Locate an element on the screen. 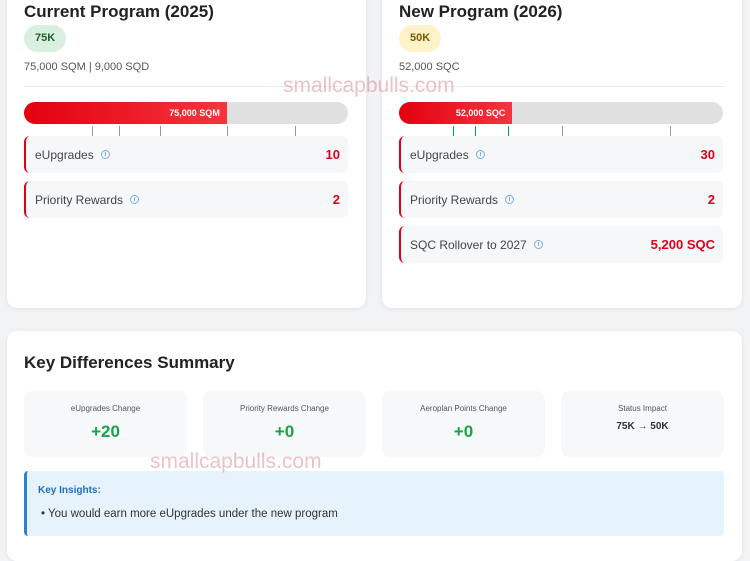 This screenshot has height=561, width=750. qualifying-detail: 75,000 SQM | 9,000 SQD is located at coordinates (87, 67).